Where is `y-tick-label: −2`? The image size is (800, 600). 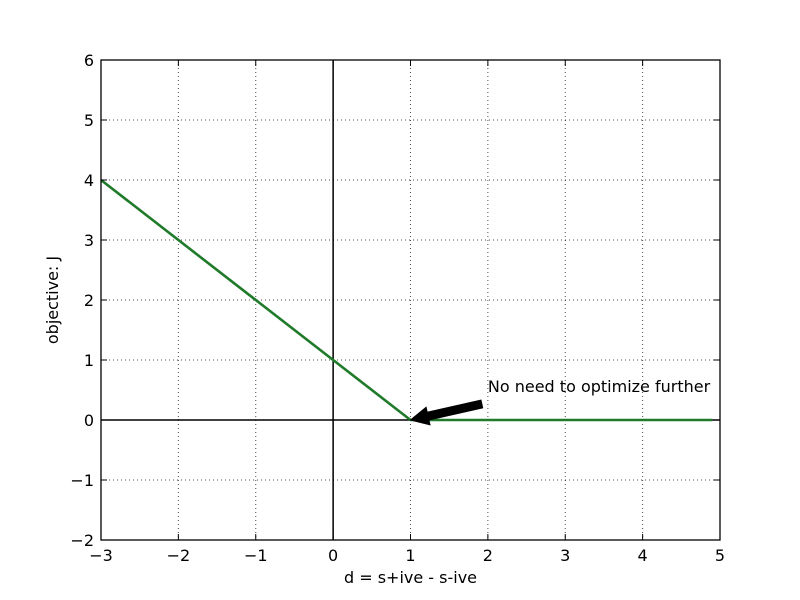 y-tick-label: −2 is located at coordinates (82, 540).